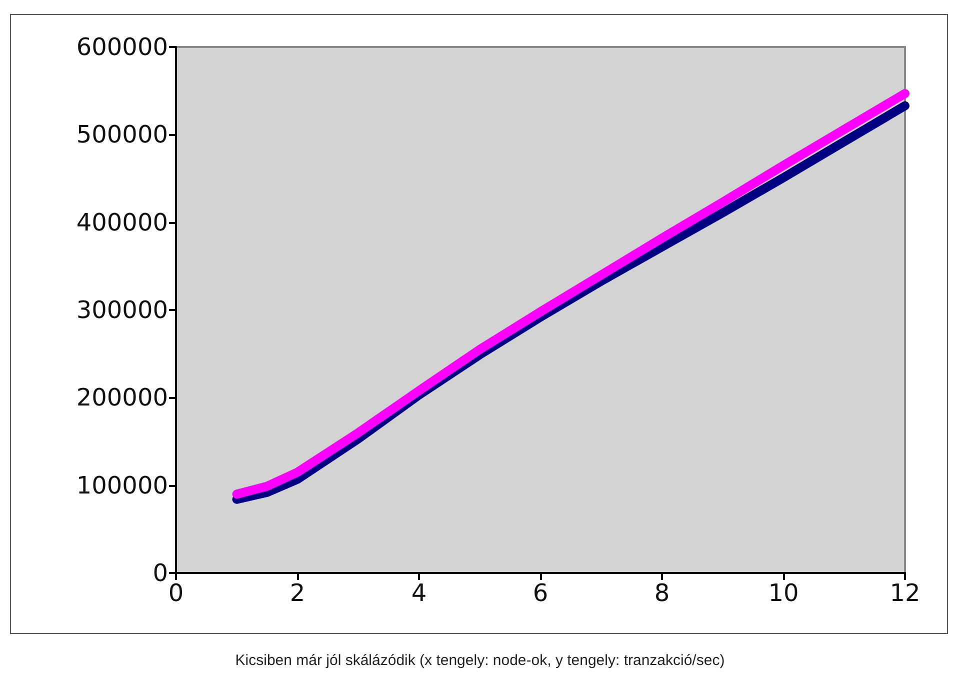 The image size is (960, 693). Describe the element at coordinates (298, 593) in the screenshot. I see `x-tick-label: 2` at that location.